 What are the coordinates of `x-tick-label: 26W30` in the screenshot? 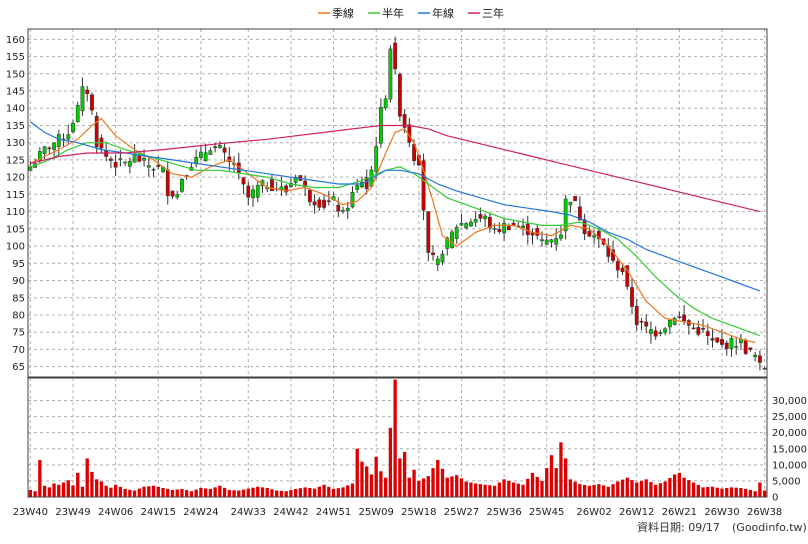 It's located at (721, 512).